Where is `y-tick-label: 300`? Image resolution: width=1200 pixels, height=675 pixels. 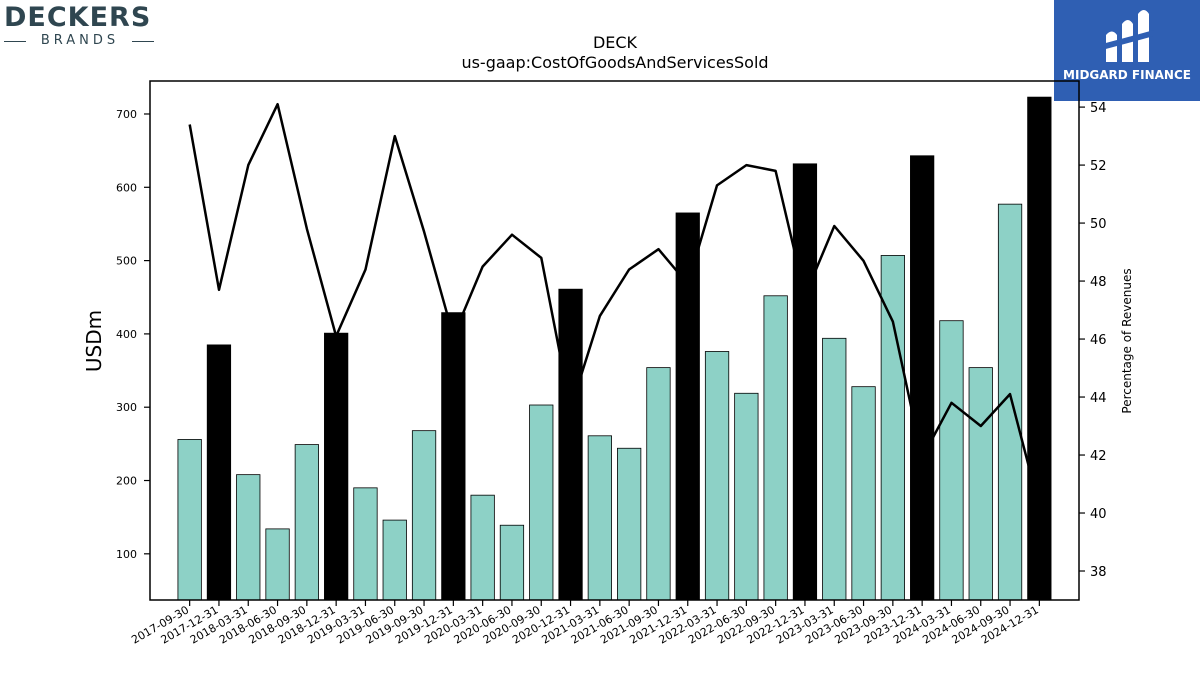 y-tick-label: 300 is located at coordinates (126, 407).